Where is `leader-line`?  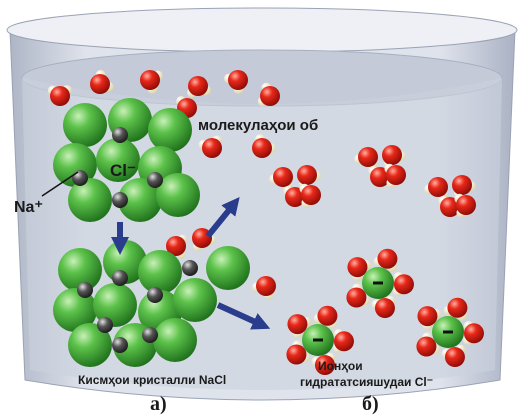 leader-line is located at coordinates (60, 184).